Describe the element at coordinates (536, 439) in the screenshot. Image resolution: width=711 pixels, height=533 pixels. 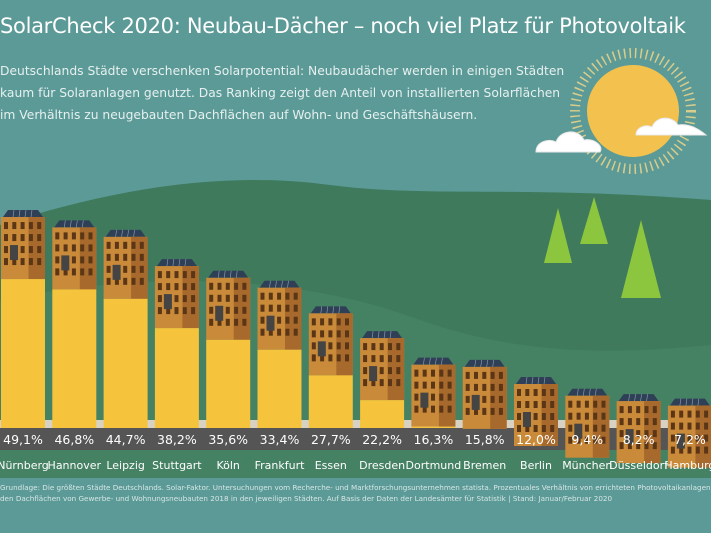
I see `value-label: 12,0%` at that location.